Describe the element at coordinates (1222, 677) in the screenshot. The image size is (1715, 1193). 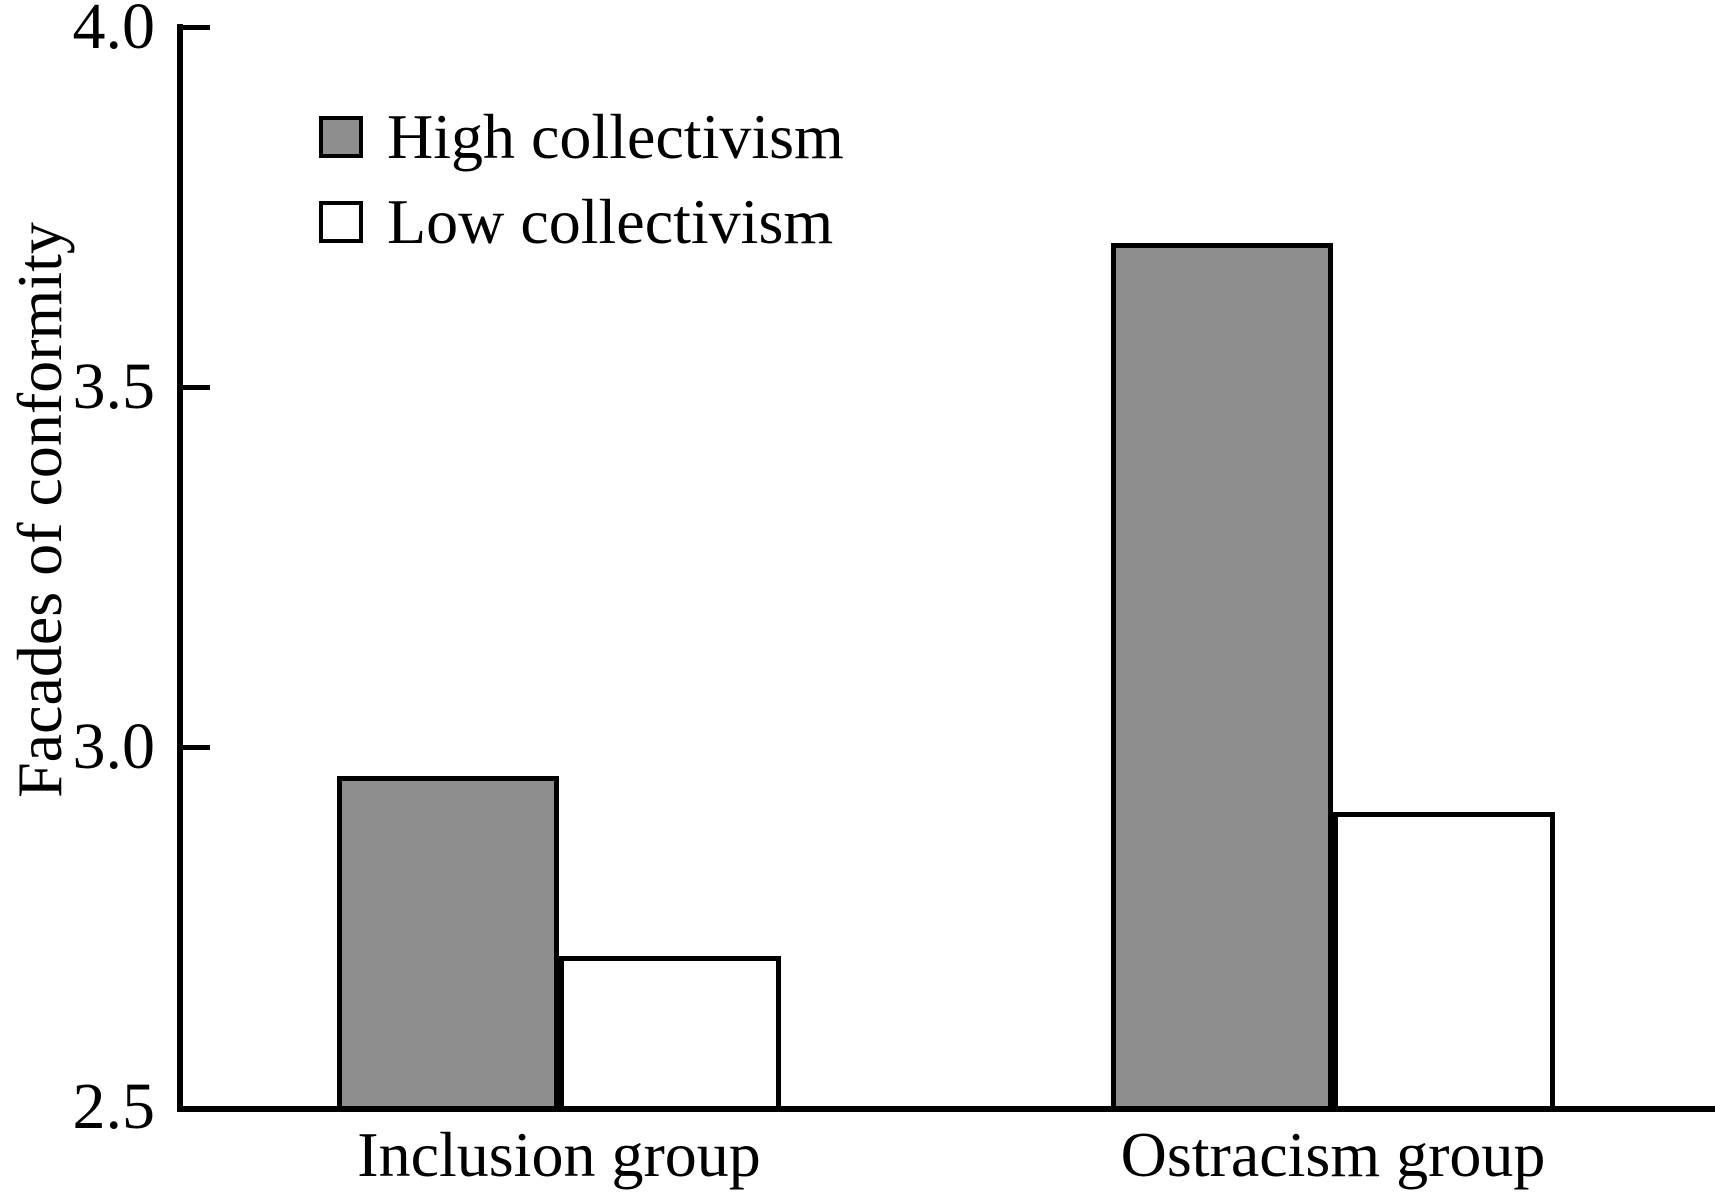
I see `bar-ostracism-group-high-collectivism` at that location.